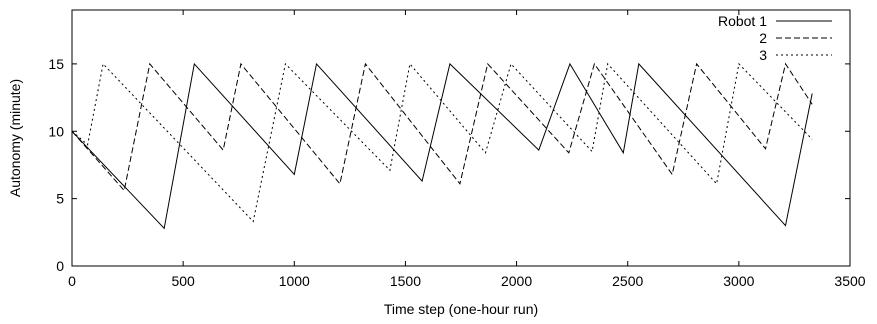  I want to click on x-tick-label: 1500, so click(405, 281).